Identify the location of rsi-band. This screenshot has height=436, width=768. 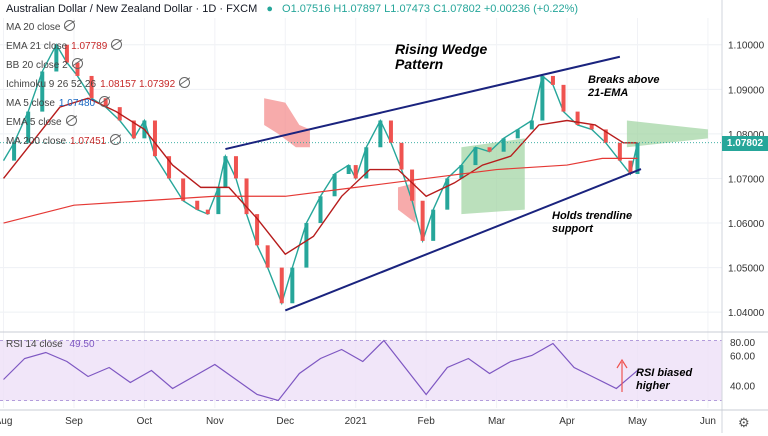
(361, 370).